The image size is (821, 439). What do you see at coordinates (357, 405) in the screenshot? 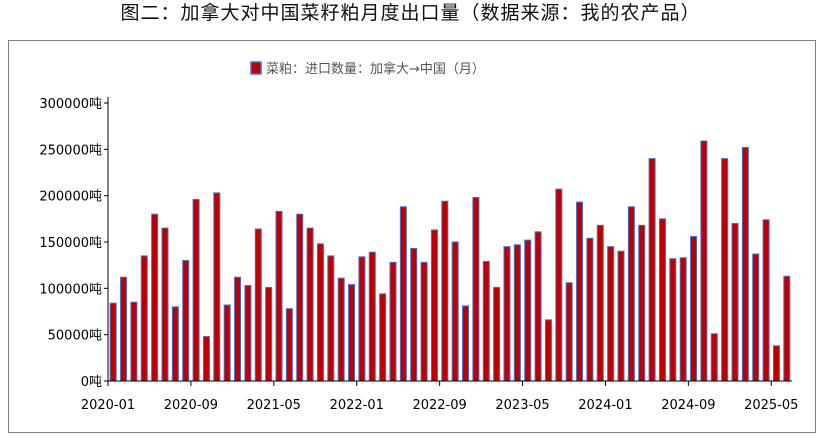
I see `x-tick-label: 2022-01` at bounding box center [357, 405].